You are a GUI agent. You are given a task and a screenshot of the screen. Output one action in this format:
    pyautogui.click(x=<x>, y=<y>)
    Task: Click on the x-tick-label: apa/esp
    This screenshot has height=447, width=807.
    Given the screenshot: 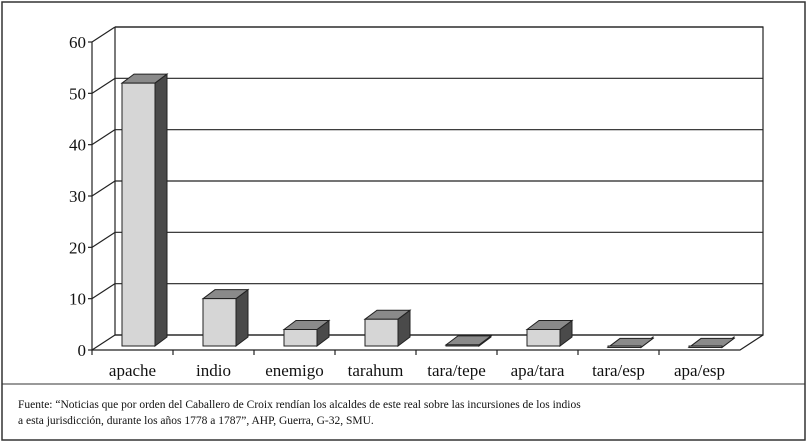 What is the action you would take?
    pyautogui.click(x=699, y=370)
    